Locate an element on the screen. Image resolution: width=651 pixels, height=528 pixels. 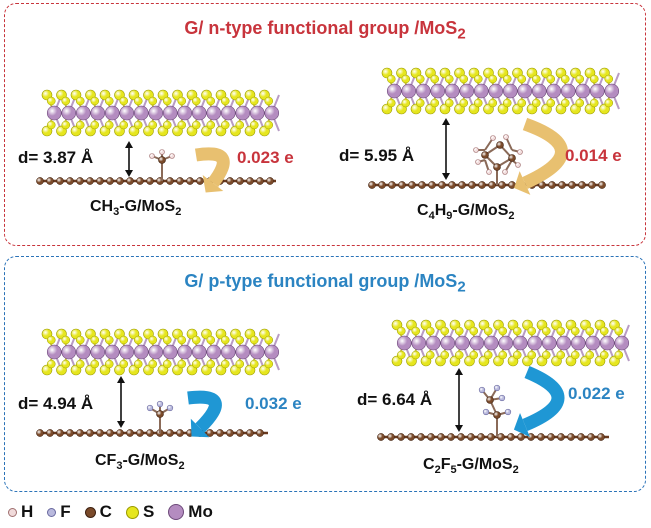
p-right-distance-arrow is located at coordinates (459, 400).